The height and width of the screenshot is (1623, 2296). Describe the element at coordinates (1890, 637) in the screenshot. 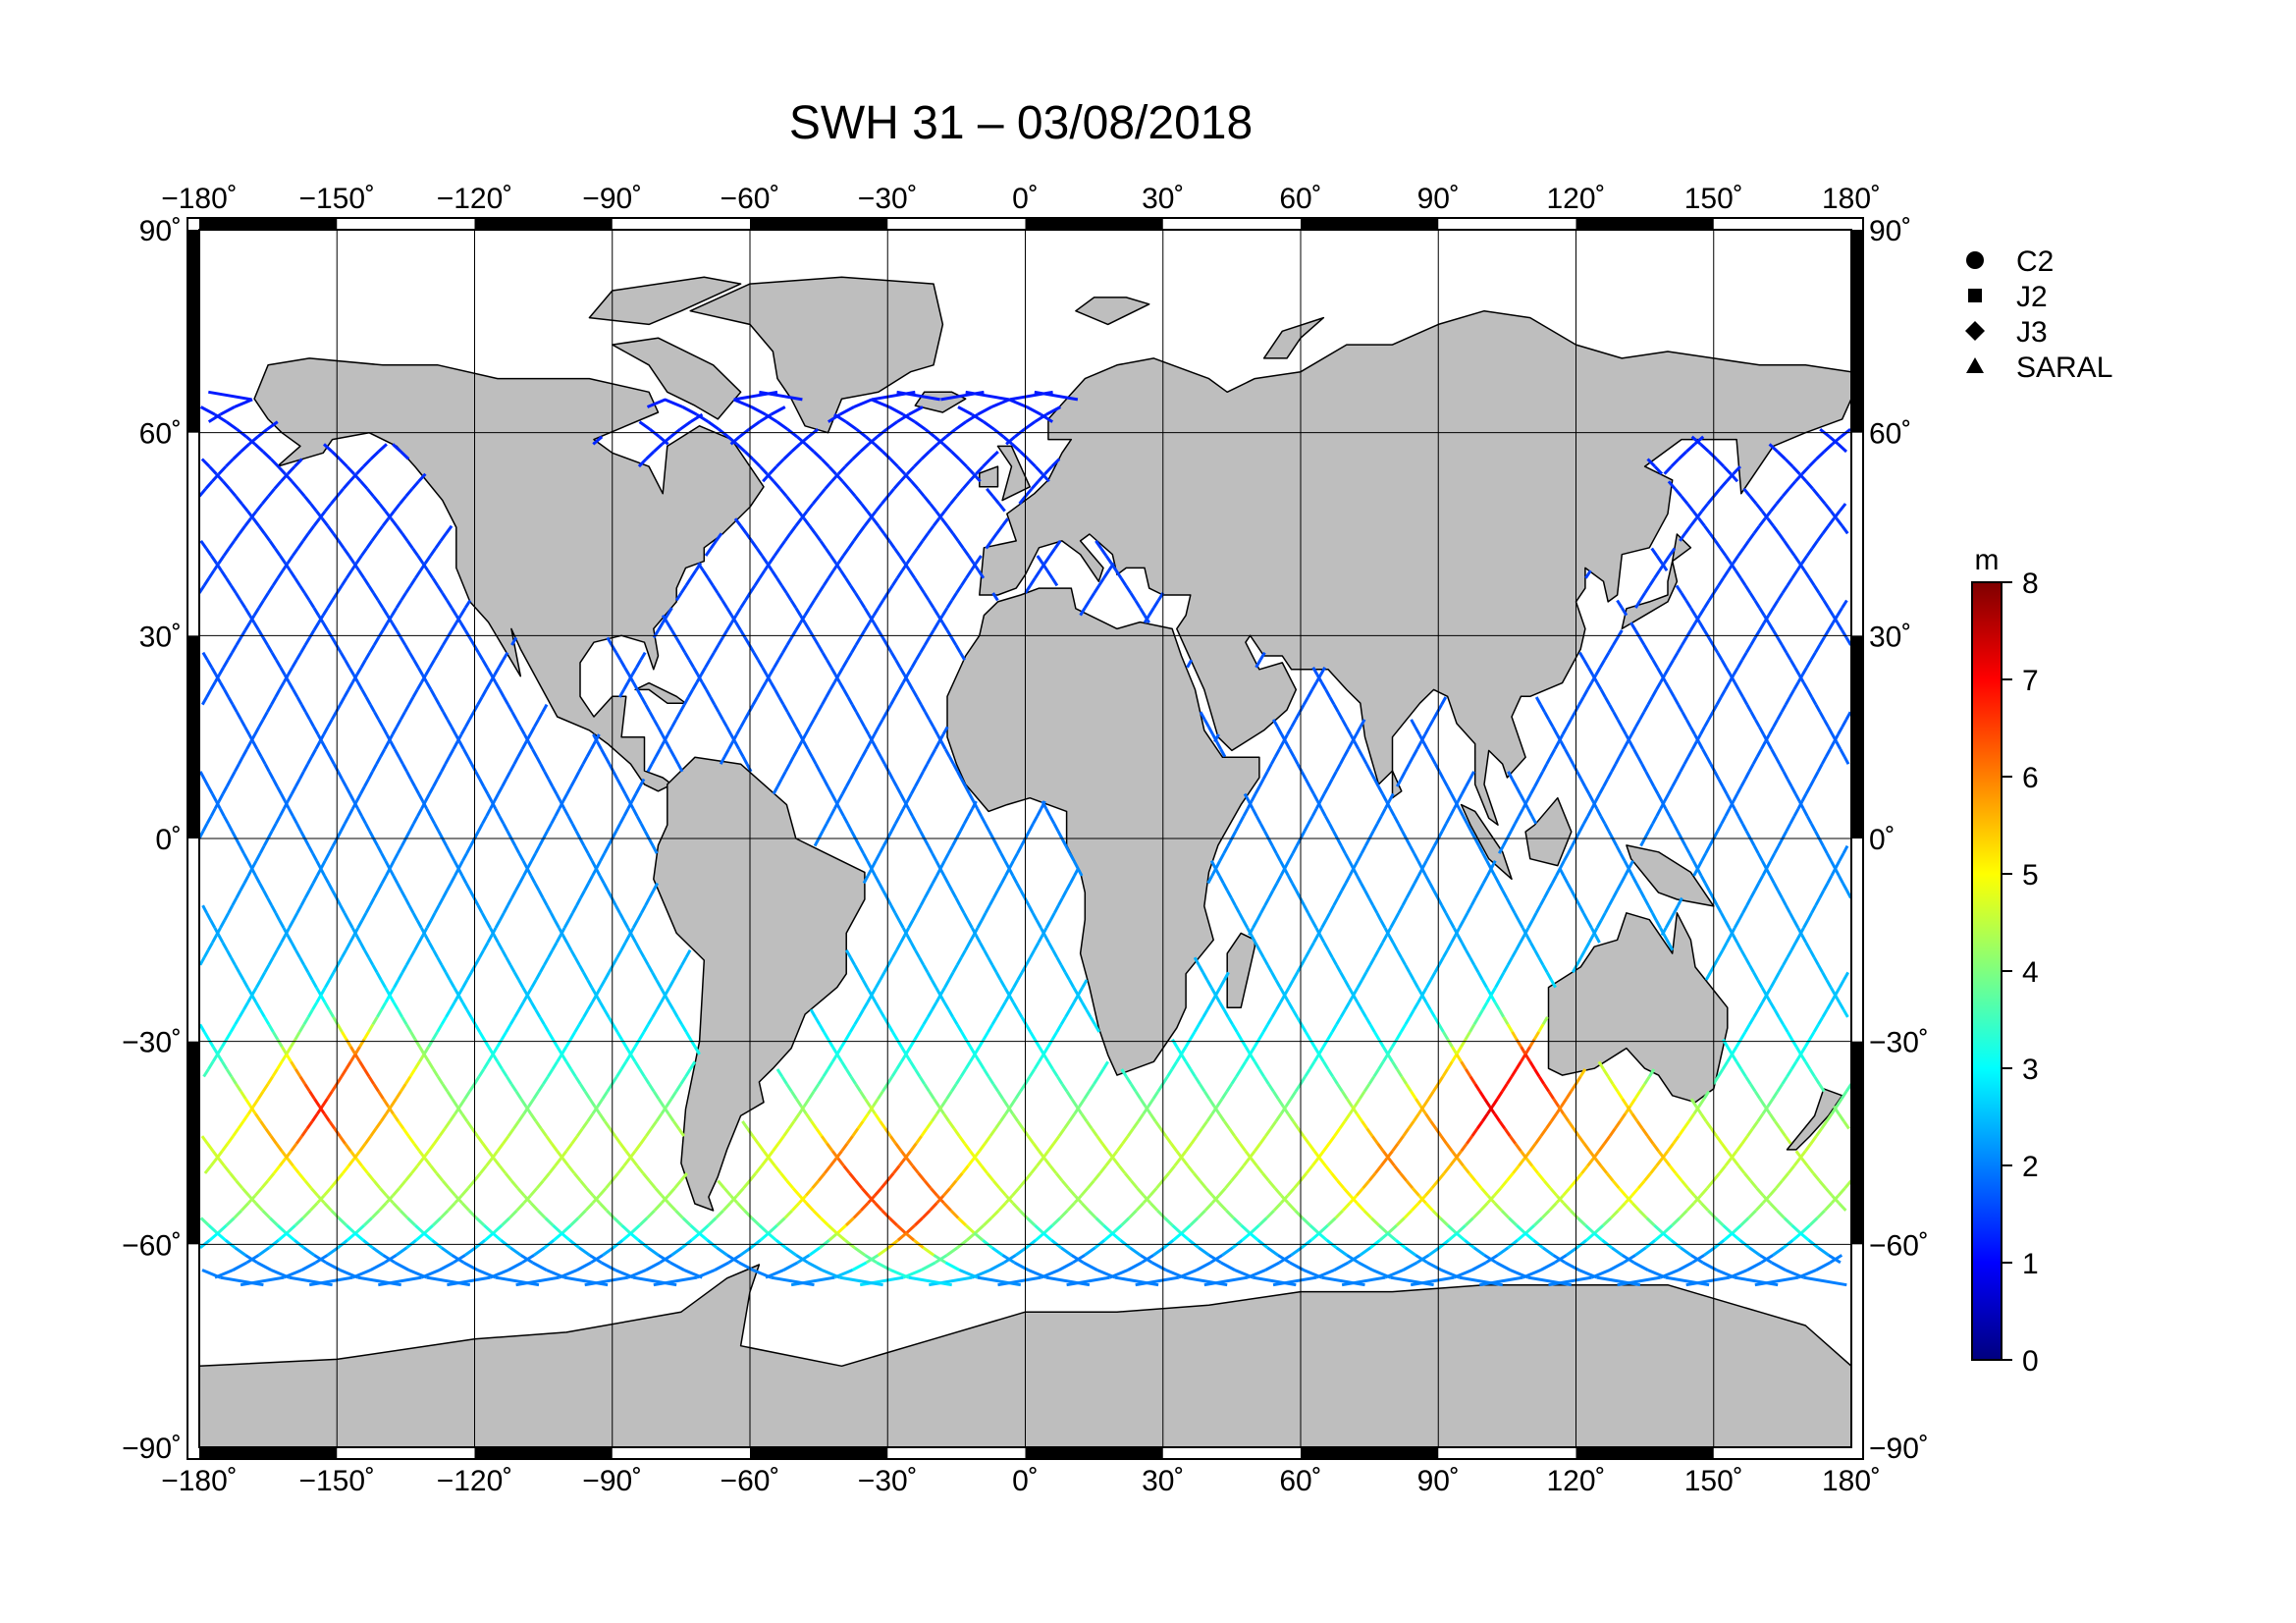

I see `latitude-right-label: 30˚` at that location.